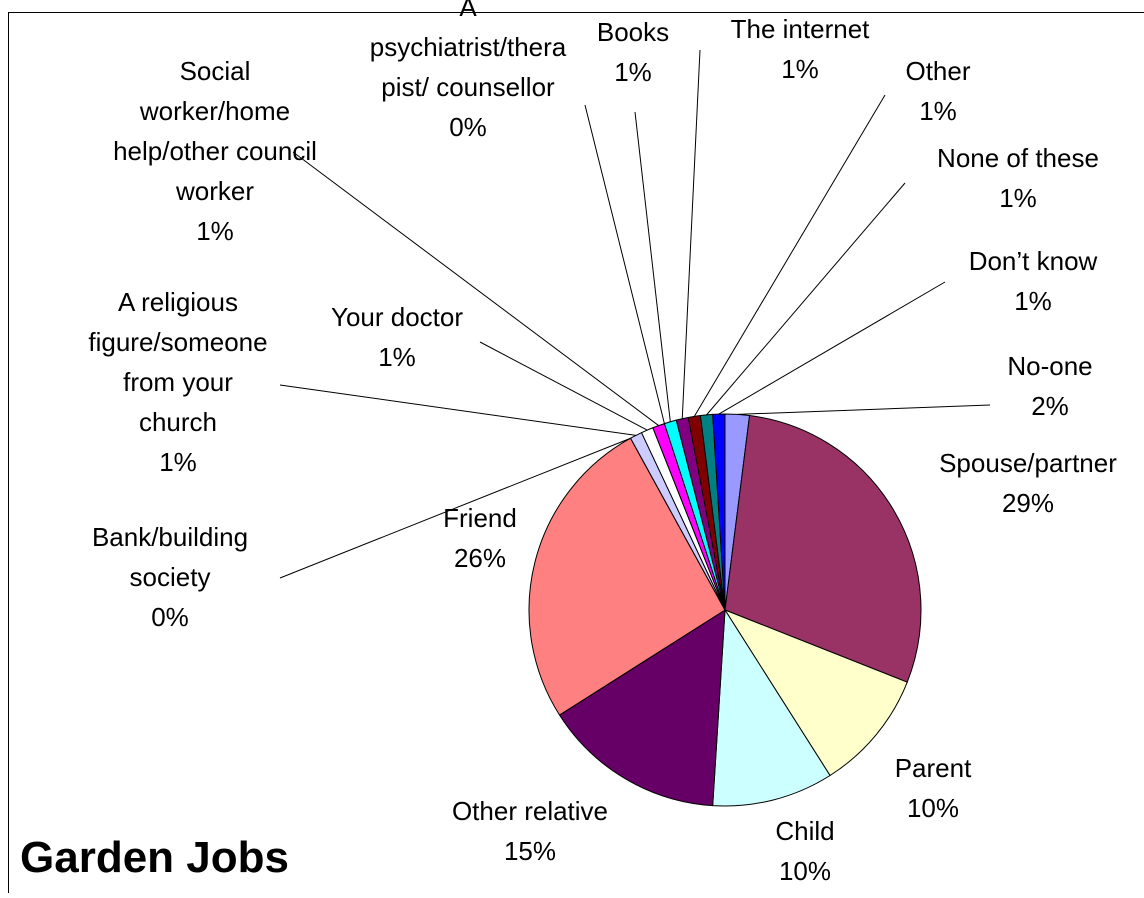 The image size is (1144, 898). Describe the element at coordinates (530, 851) in the screenshot. I see `value-label: 15%` at that location.